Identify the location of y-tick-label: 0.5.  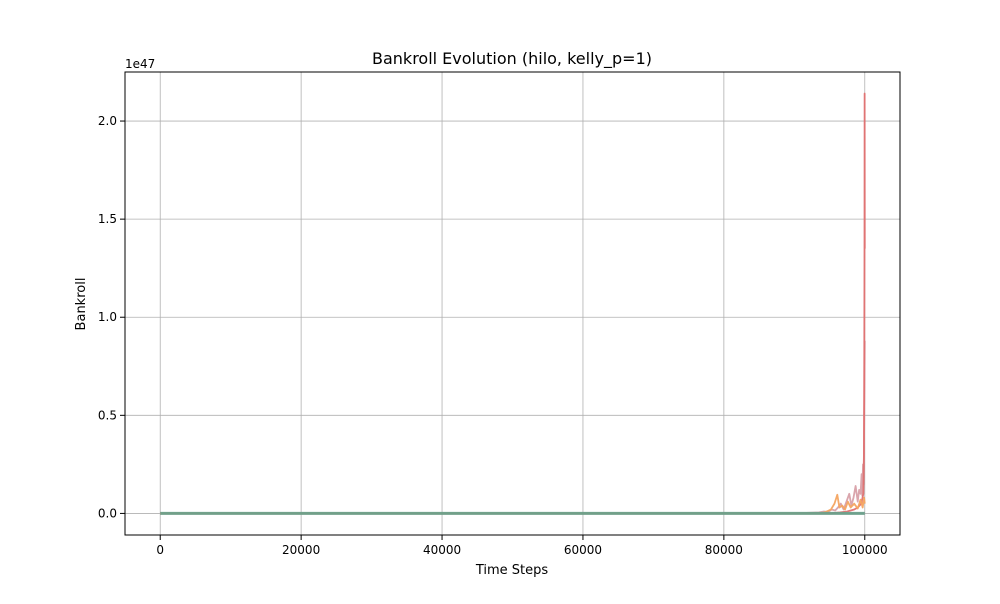
(107, 415).